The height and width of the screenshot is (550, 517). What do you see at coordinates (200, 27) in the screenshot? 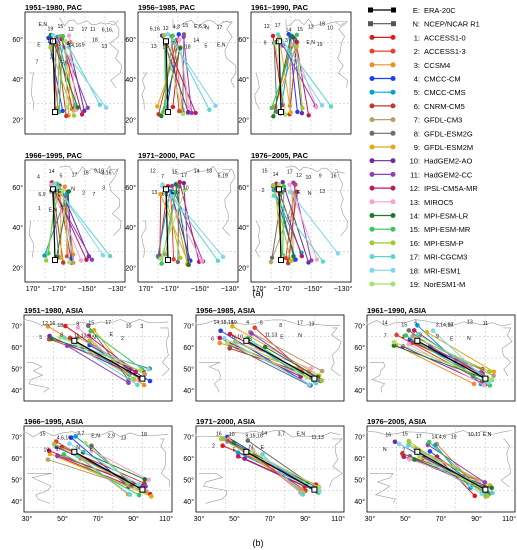
I see `point-label: E,6,9` at bounding box center [200, 27].